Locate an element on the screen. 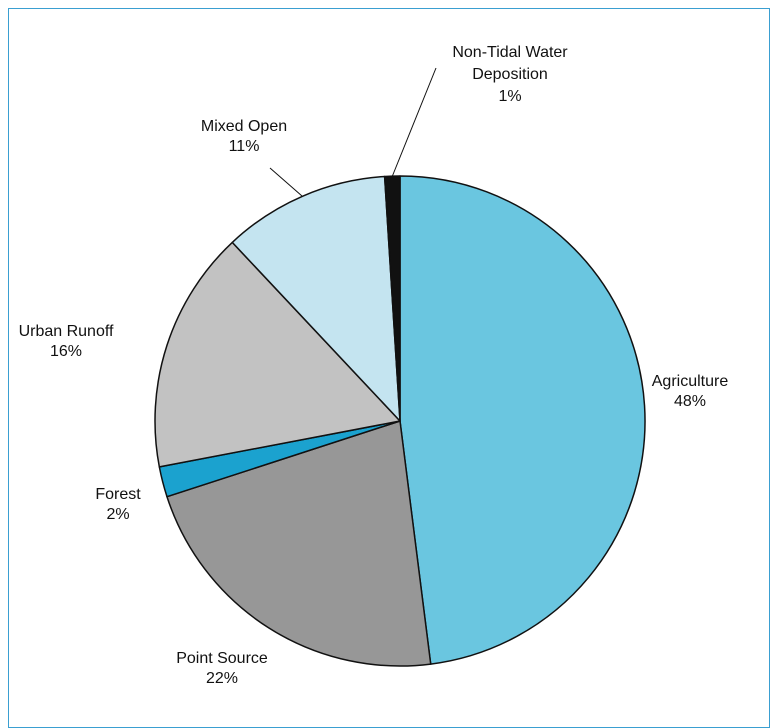  slice-category-label-agriculture: Agriculture is located at coordinates (690, 381).